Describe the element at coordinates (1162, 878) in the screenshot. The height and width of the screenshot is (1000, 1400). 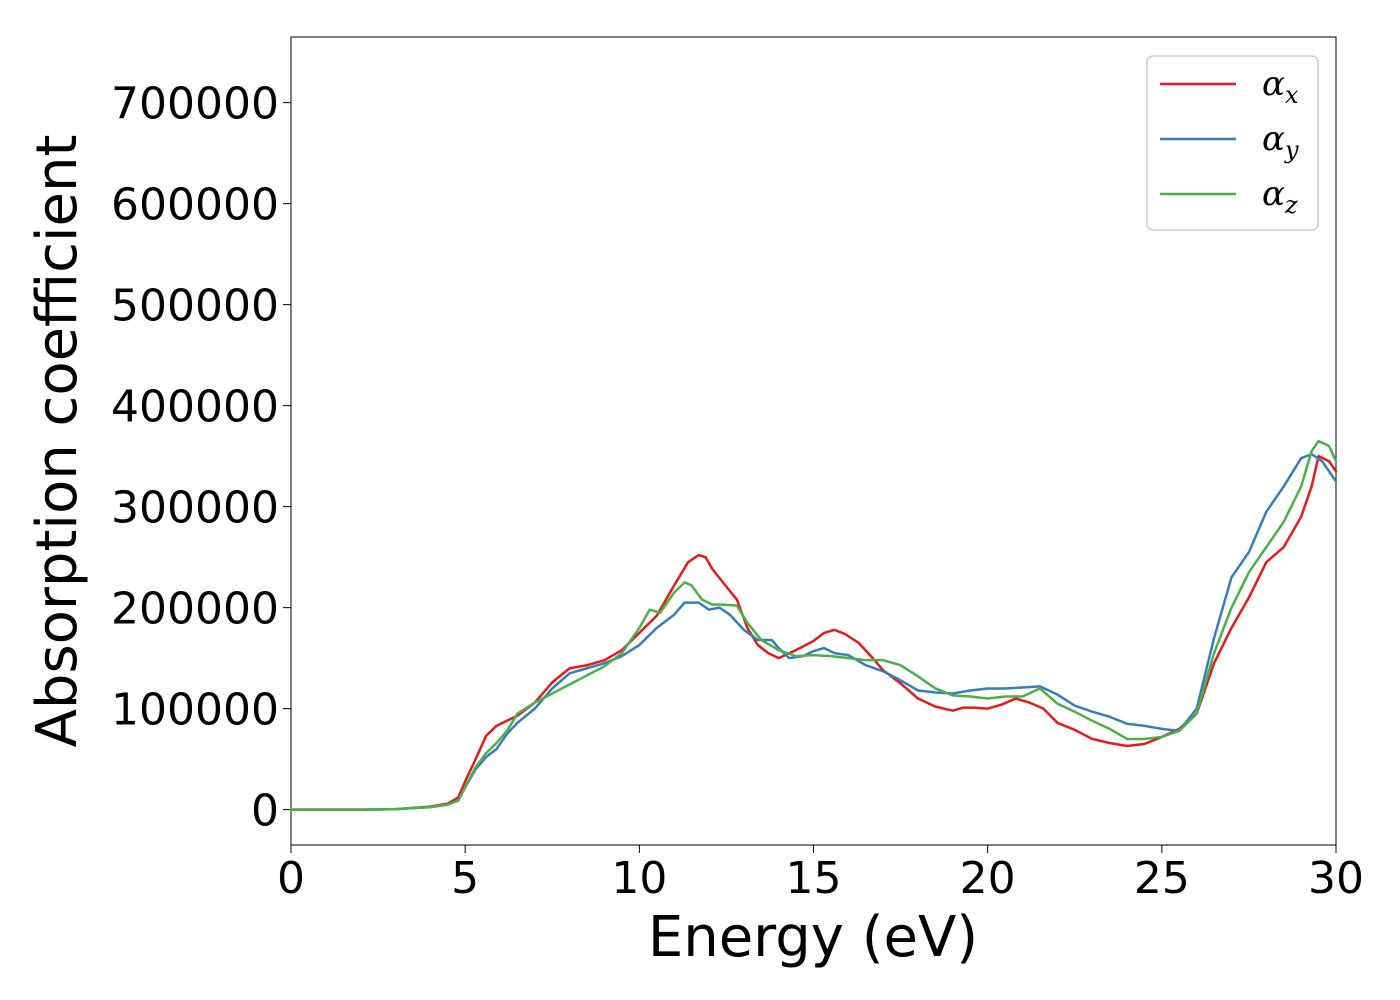
I see `x-tick-label: 25` at that location.